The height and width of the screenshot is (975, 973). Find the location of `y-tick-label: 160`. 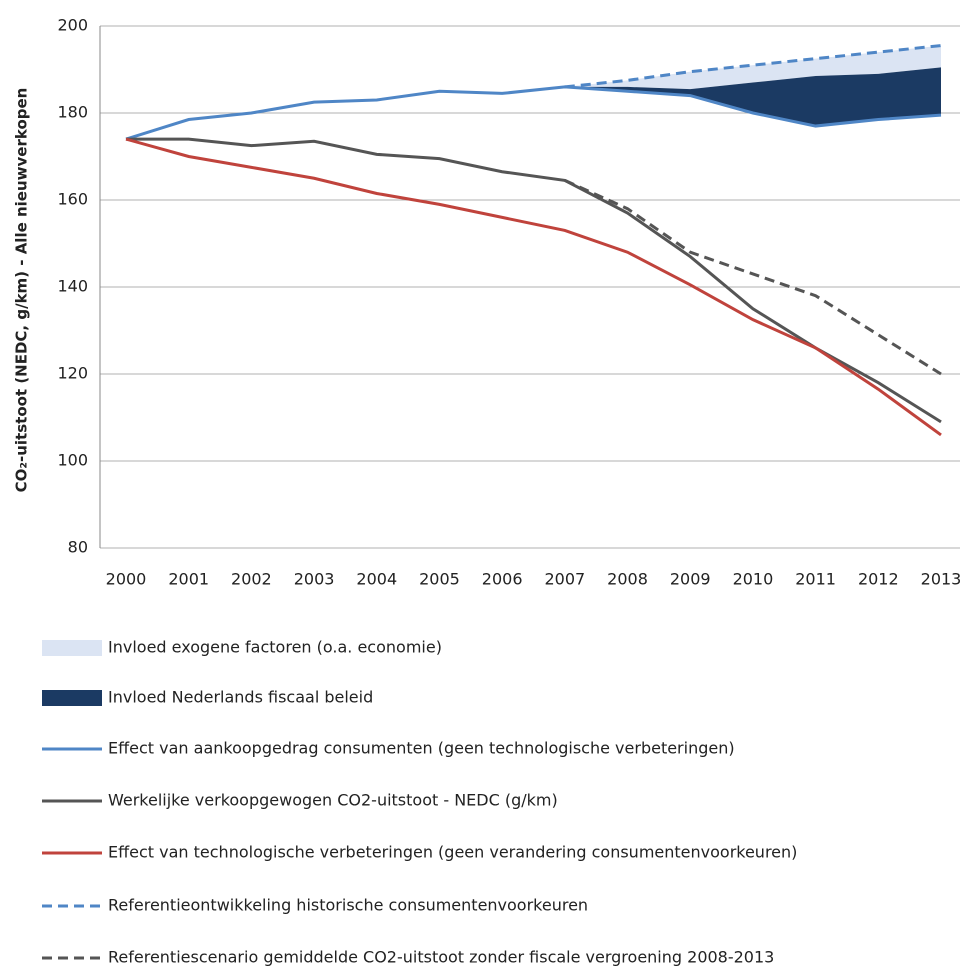

y-tick-label: 160 is located at coordinates (72, 199).